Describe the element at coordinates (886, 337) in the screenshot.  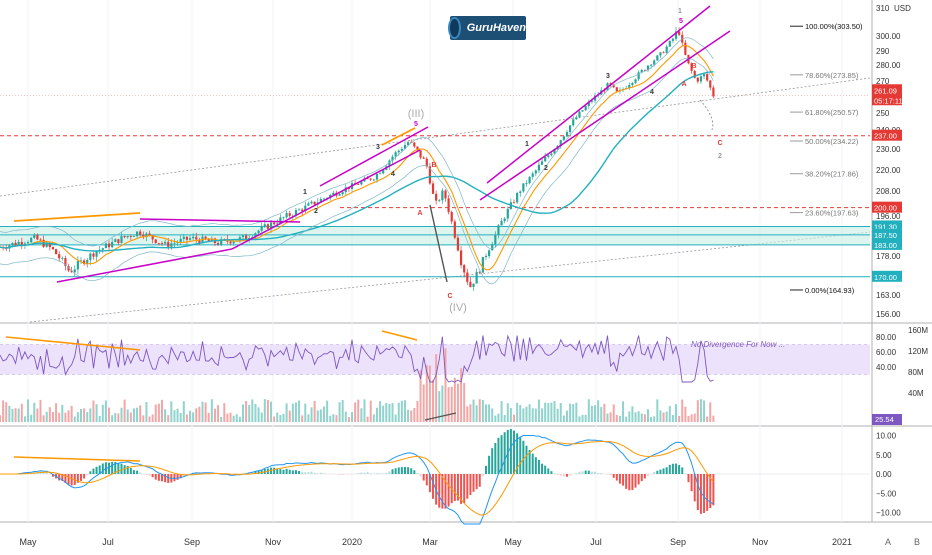
I see `rsi-tick: 80.00` at that location.